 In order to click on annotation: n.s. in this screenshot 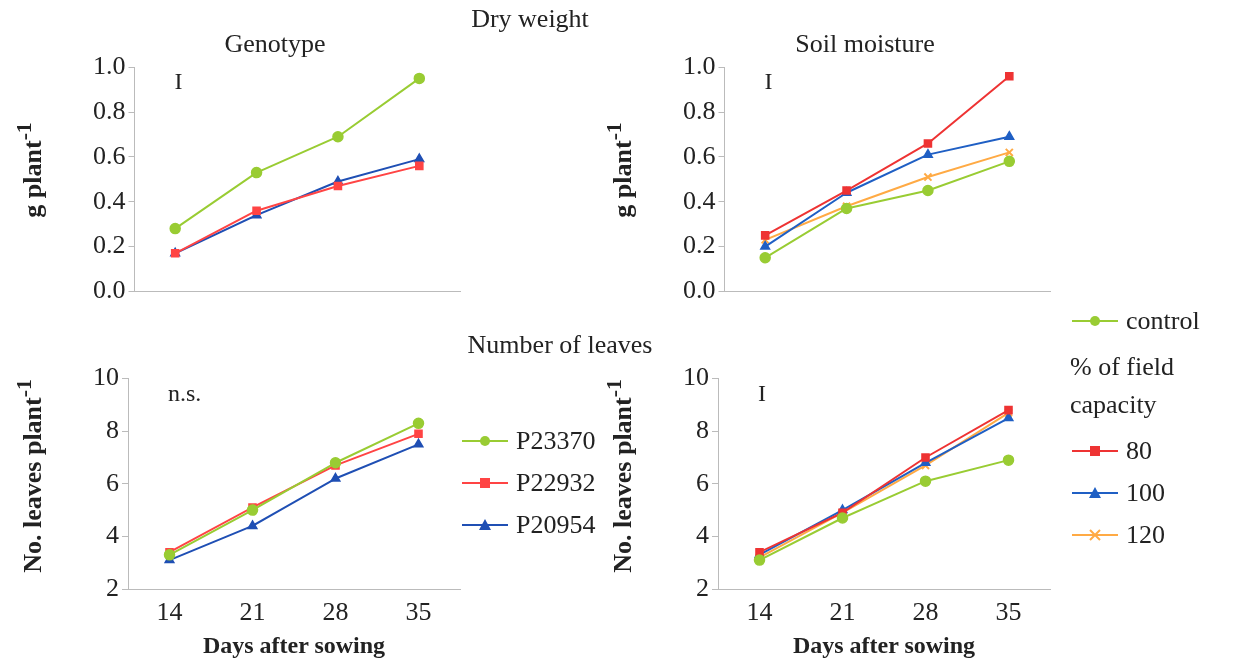, I will do `click(185, 392)`.